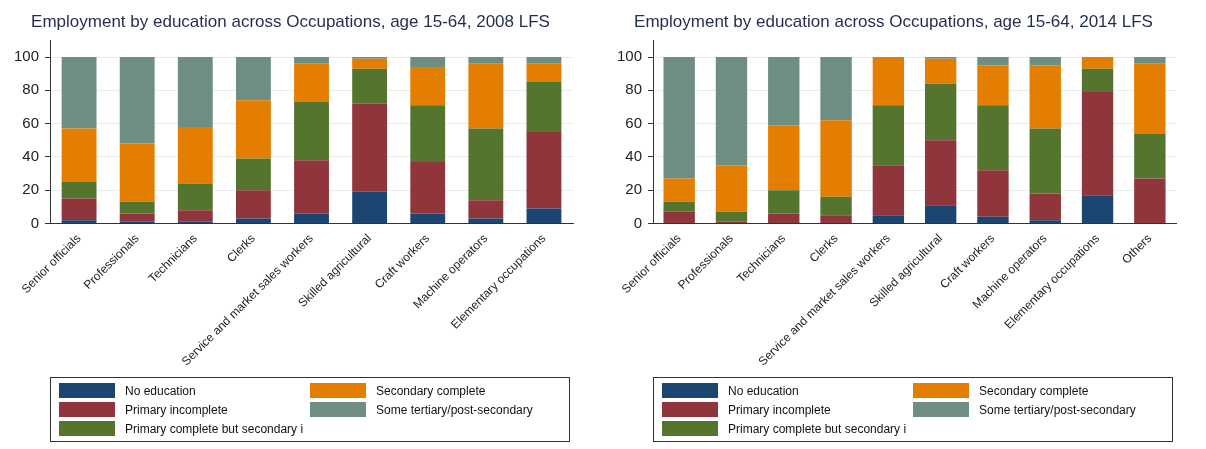 The image size is (1206, 449). I want to click on y-tick-label: 20, so click(31, 189).